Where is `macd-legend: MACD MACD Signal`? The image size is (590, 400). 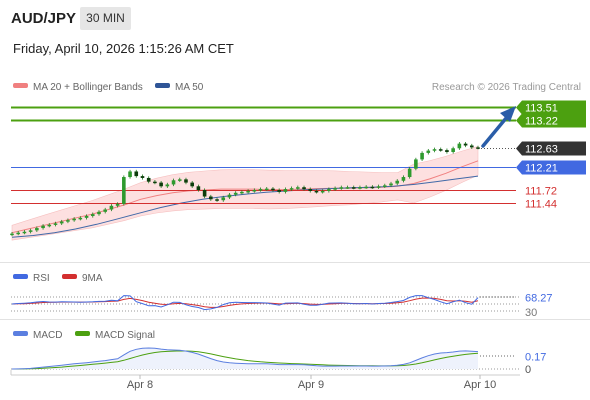 macd-legend: MACD MACD Signal is located at coordinates (84, 335).